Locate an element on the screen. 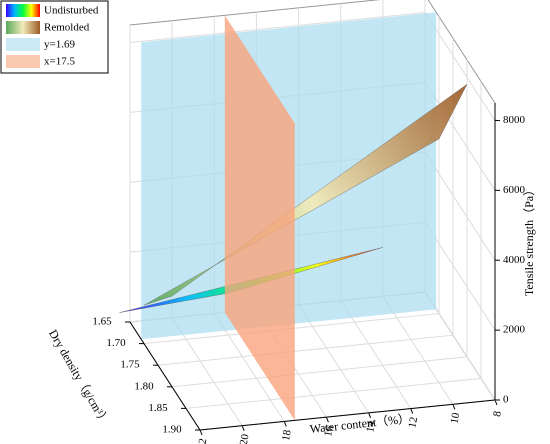 The width and height of the screenshot is (550, 444). y-axis is located at coordinates (165, 376).